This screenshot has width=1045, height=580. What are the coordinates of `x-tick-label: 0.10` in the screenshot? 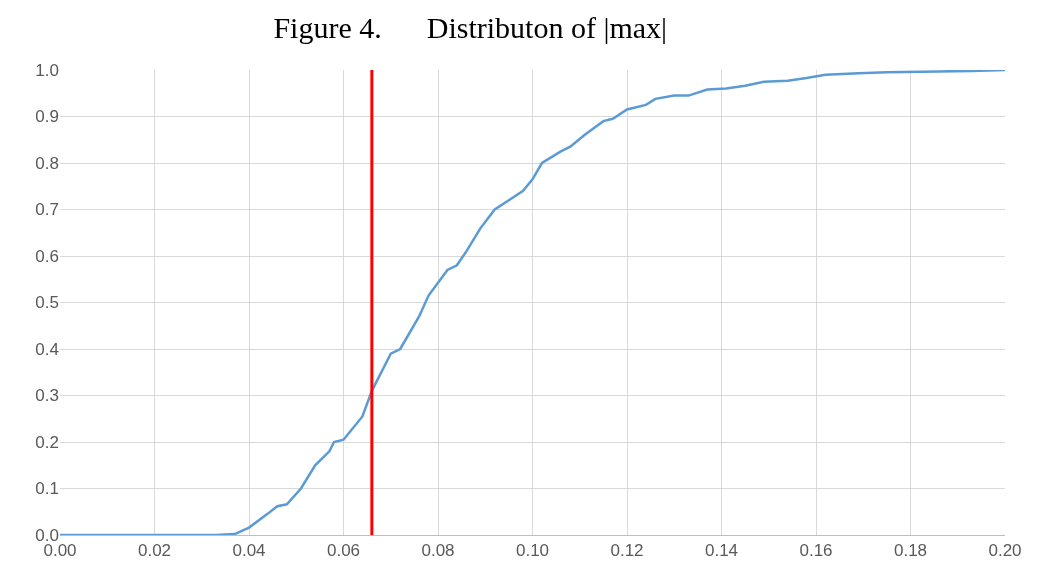 It's located at (532, 551).